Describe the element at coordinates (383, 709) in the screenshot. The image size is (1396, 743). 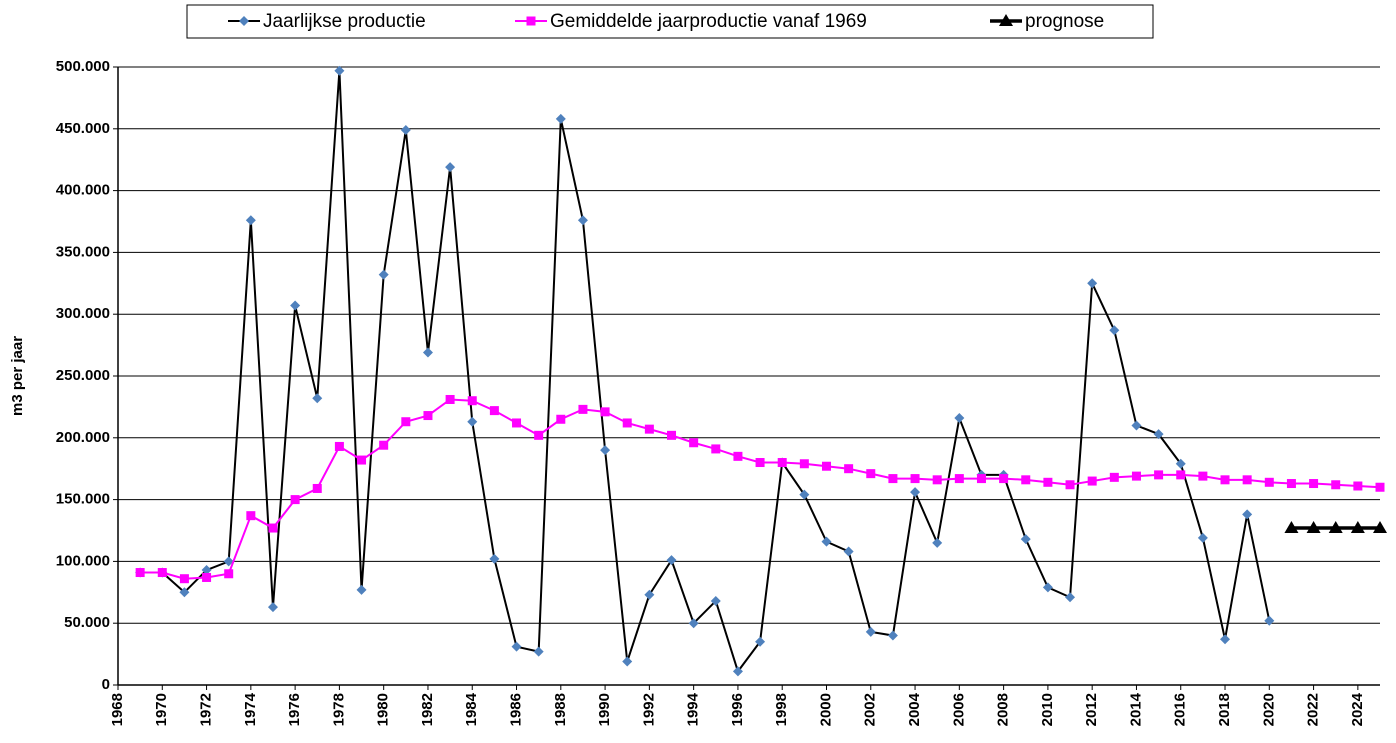
I see `x-tick-label: 1980` at that location.